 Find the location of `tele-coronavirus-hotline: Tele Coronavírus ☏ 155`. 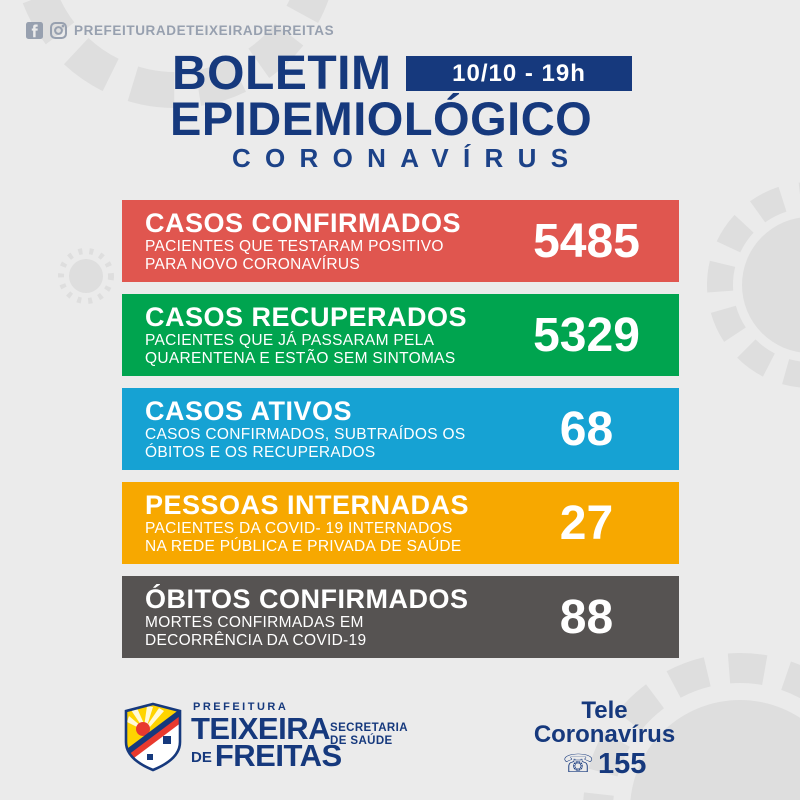

tele-coronavirus-hotline: Tele Coronavírus ☏ 155 is located at coordinates (604, 739).